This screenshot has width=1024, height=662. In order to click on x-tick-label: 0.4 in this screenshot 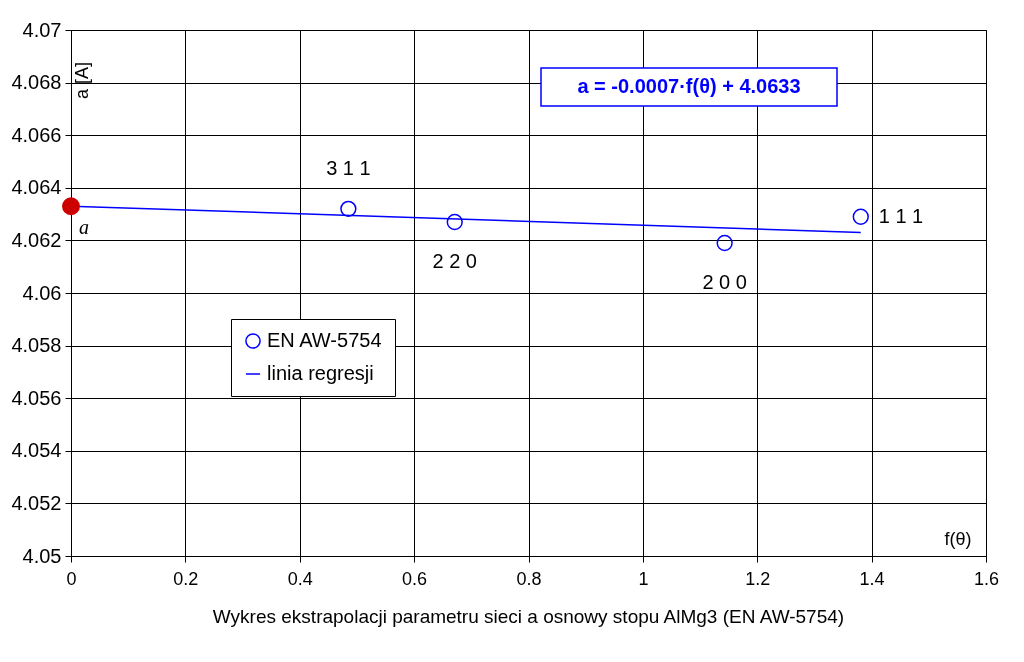, I will do `click(300, 578)`.